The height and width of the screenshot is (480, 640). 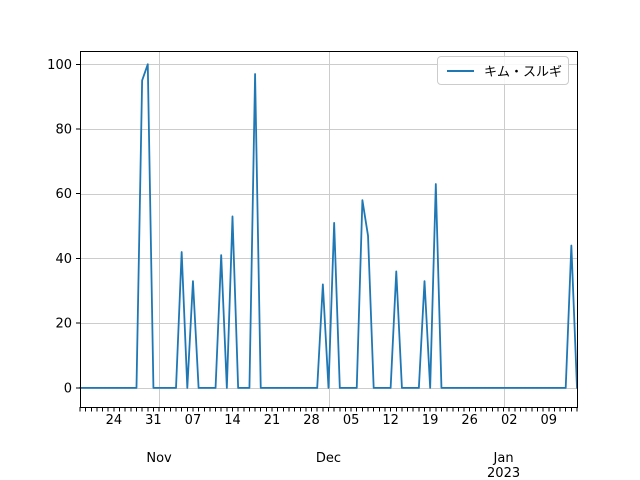 I want to click on x-month-label: Jan, so click(x=503, y=458).